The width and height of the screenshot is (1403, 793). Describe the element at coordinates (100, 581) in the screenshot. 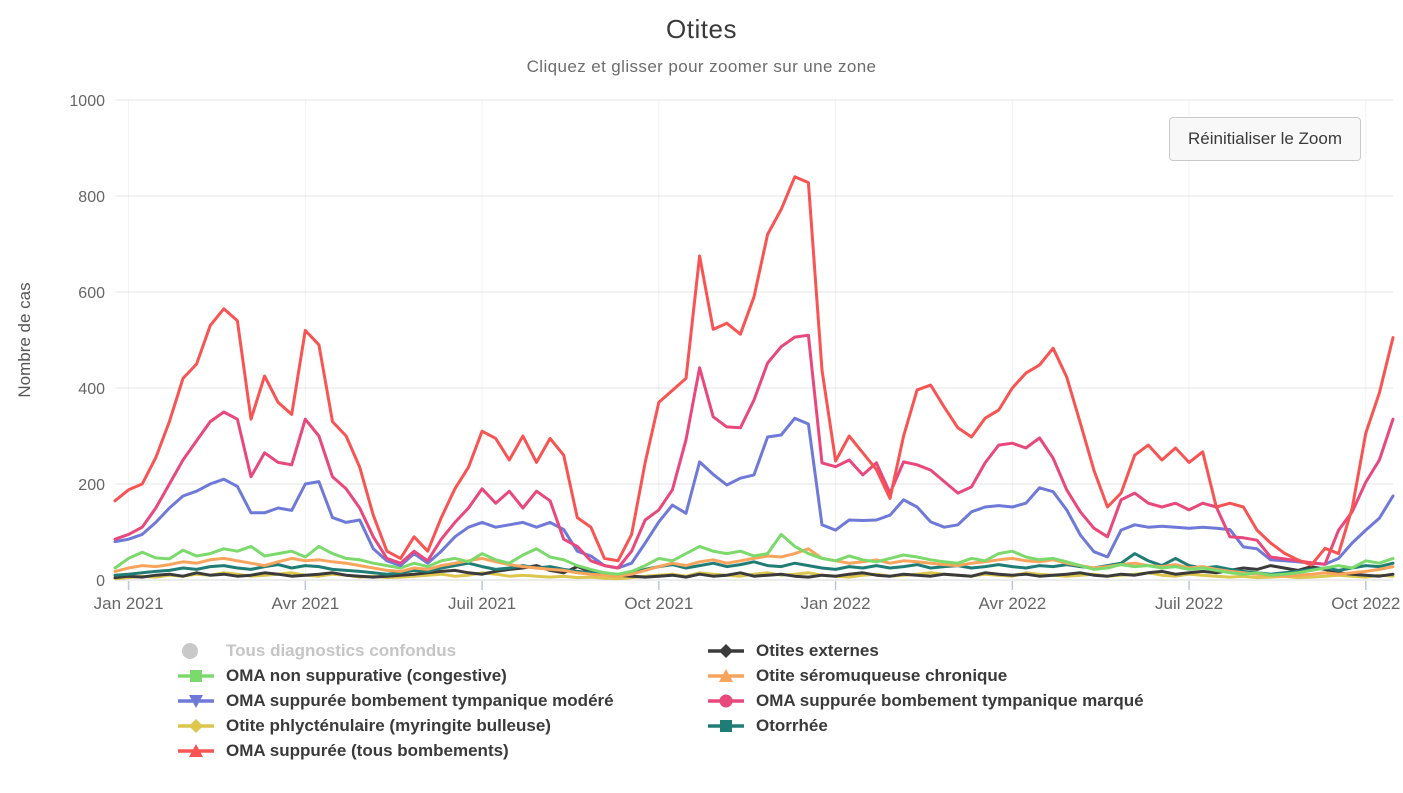

I see `y-tick-label: 0` at that location.